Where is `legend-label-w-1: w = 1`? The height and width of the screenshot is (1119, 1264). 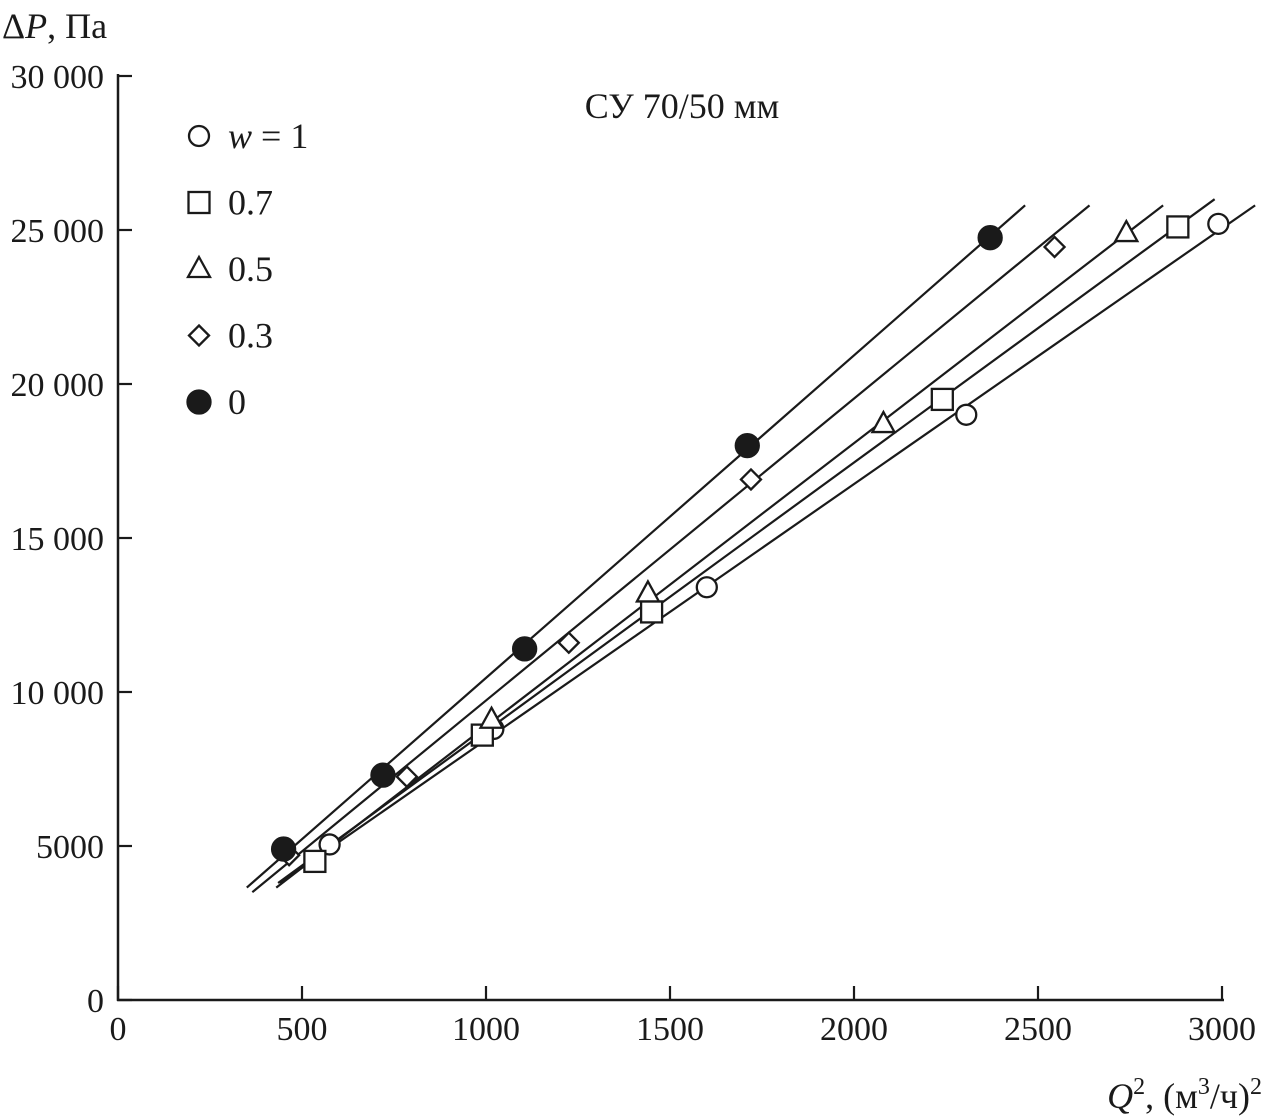 legend-label-w-1: w = 1 is located at coordinates (268, 136).